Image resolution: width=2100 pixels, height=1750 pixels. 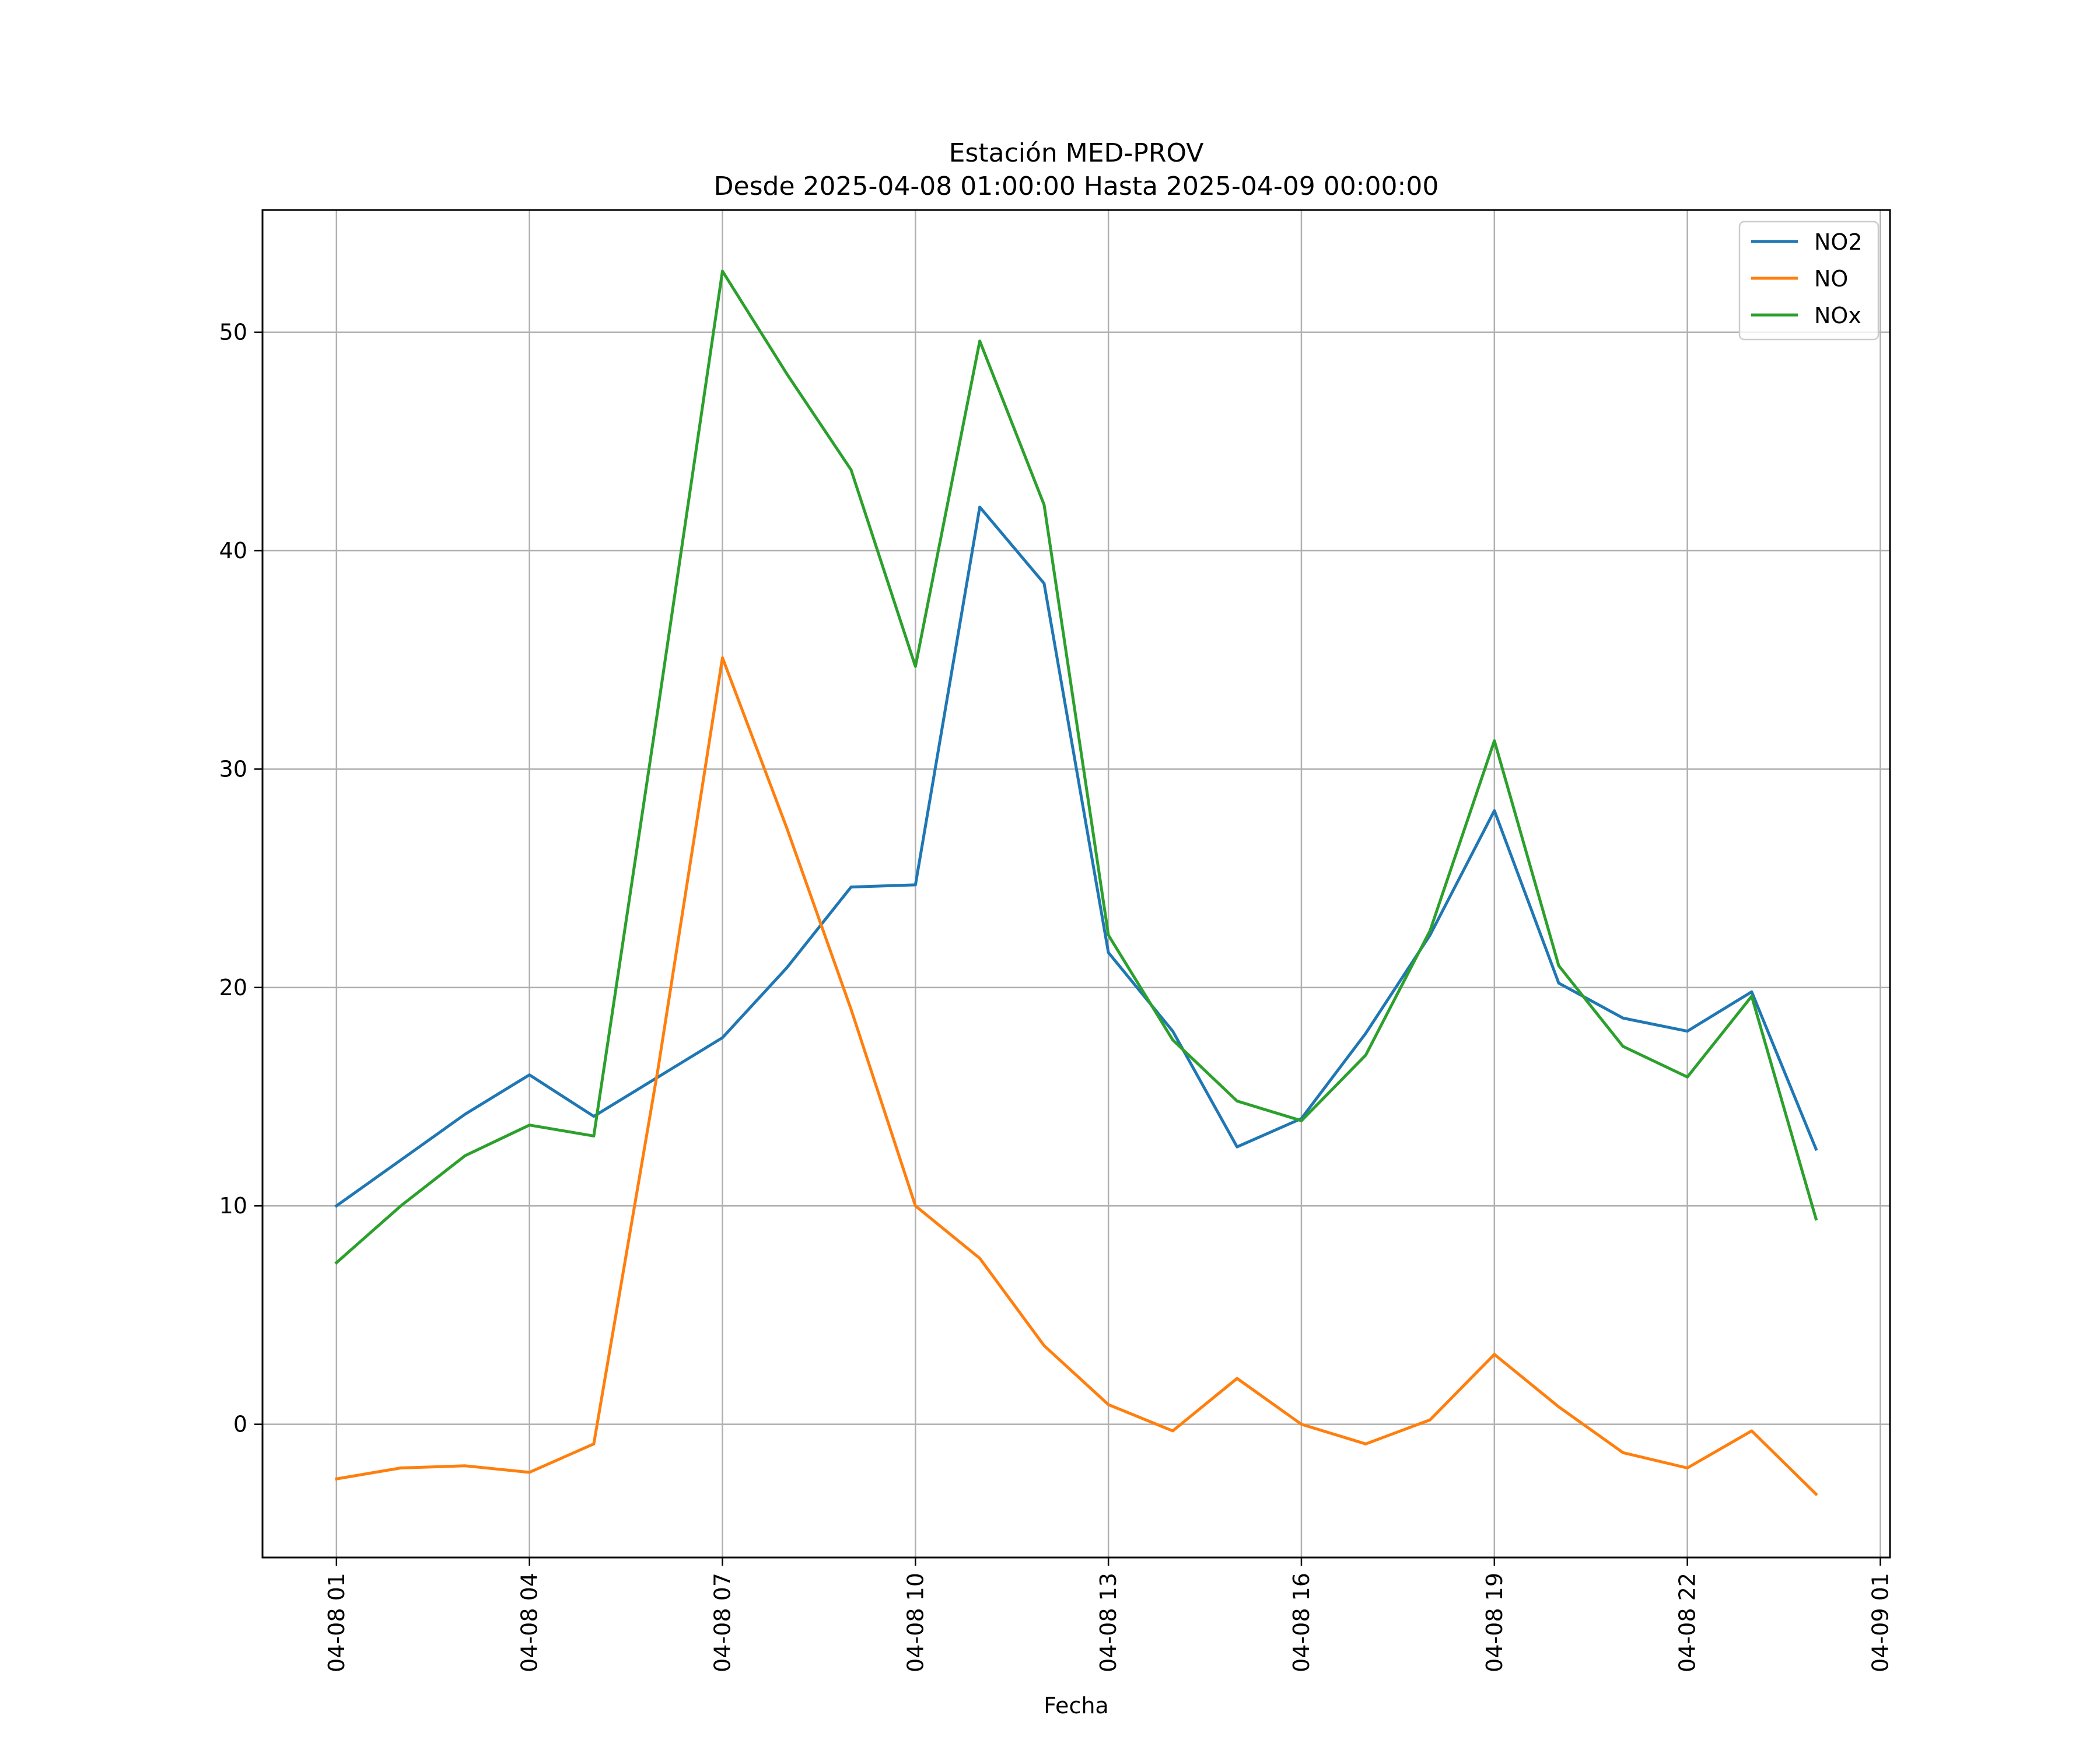 I want to click on y-tick-label: 50, so click(x=233, y=332).